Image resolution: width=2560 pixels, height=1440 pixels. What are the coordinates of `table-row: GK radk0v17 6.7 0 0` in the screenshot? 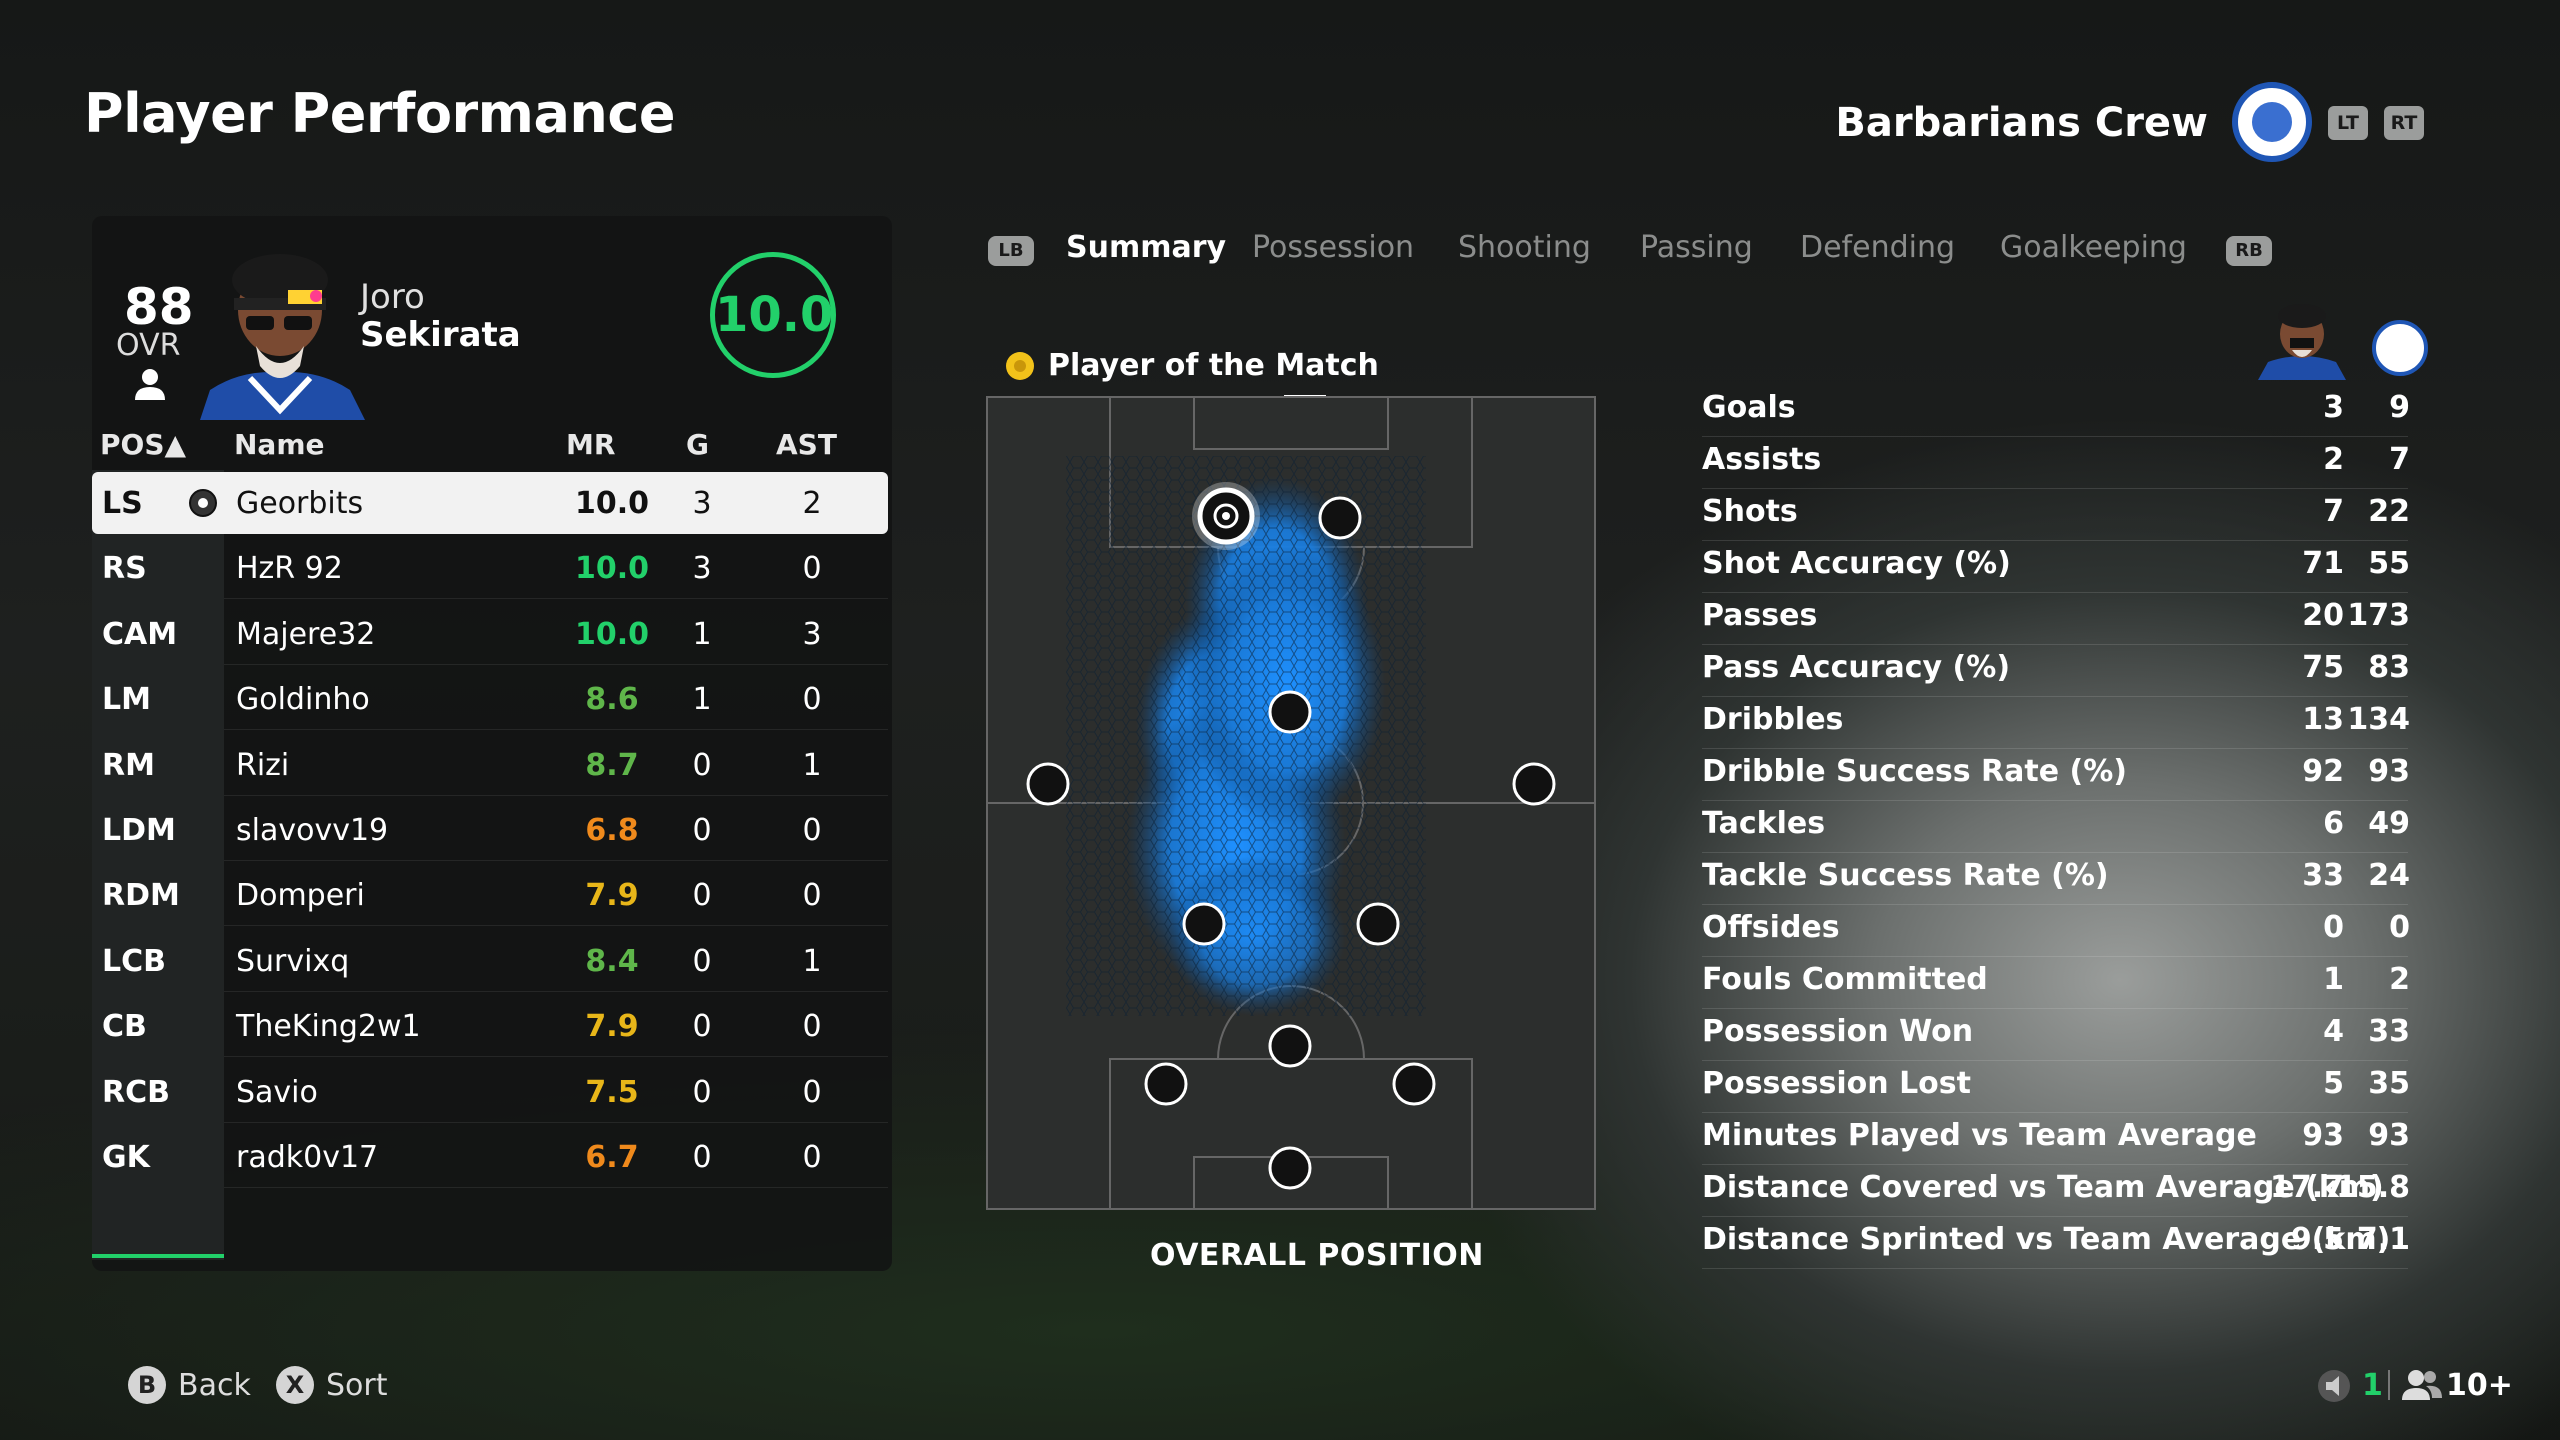 It's located at (490, 1157).